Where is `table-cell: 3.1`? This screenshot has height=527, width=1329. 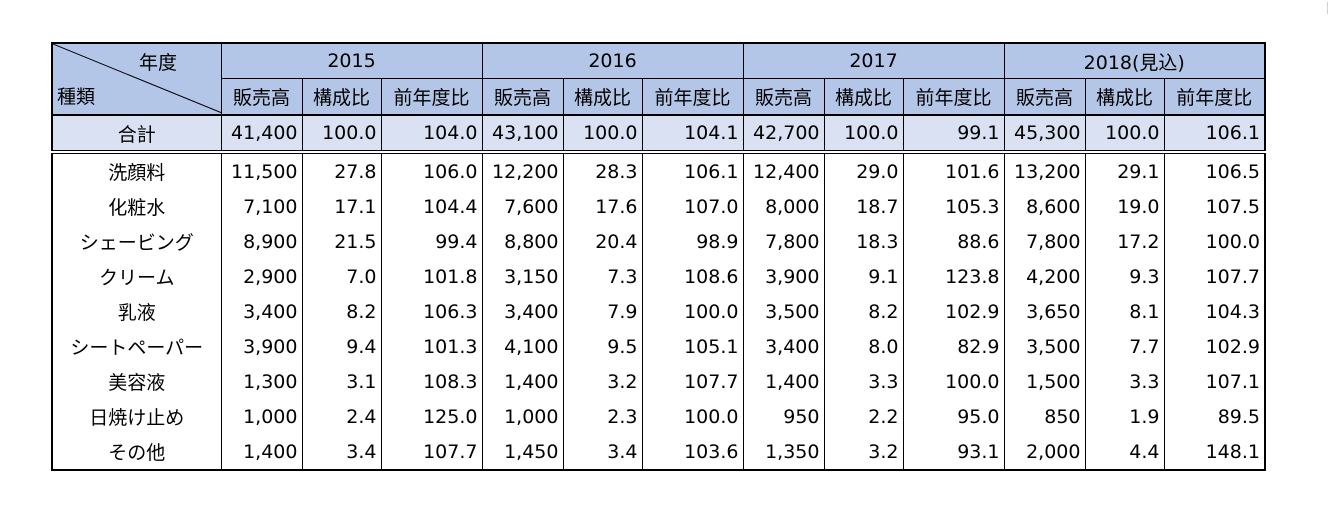 table-cell: 3.1 is located at coordinates (341, 381).